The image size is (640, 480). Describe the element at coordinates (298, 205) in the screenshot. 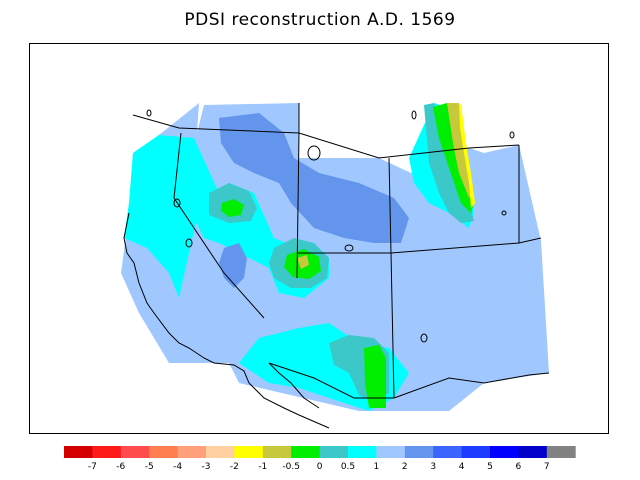

I see `border-nv-ut` at that location.